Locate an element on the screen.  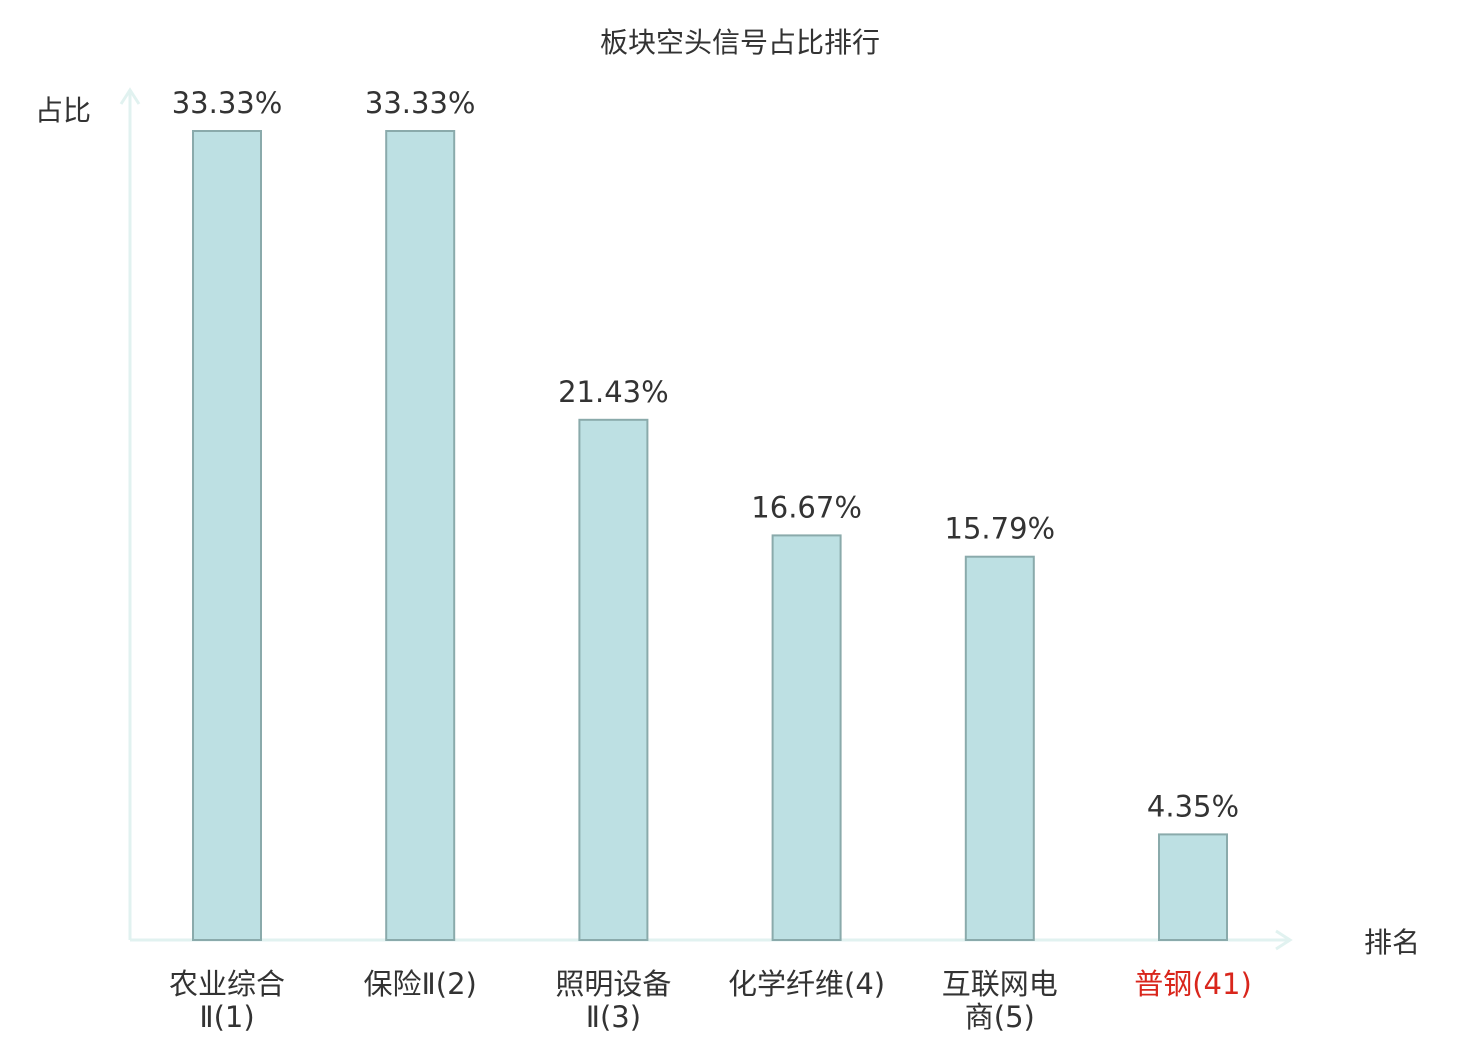
x-axis-arrow is located at coordinates (1284, 940).